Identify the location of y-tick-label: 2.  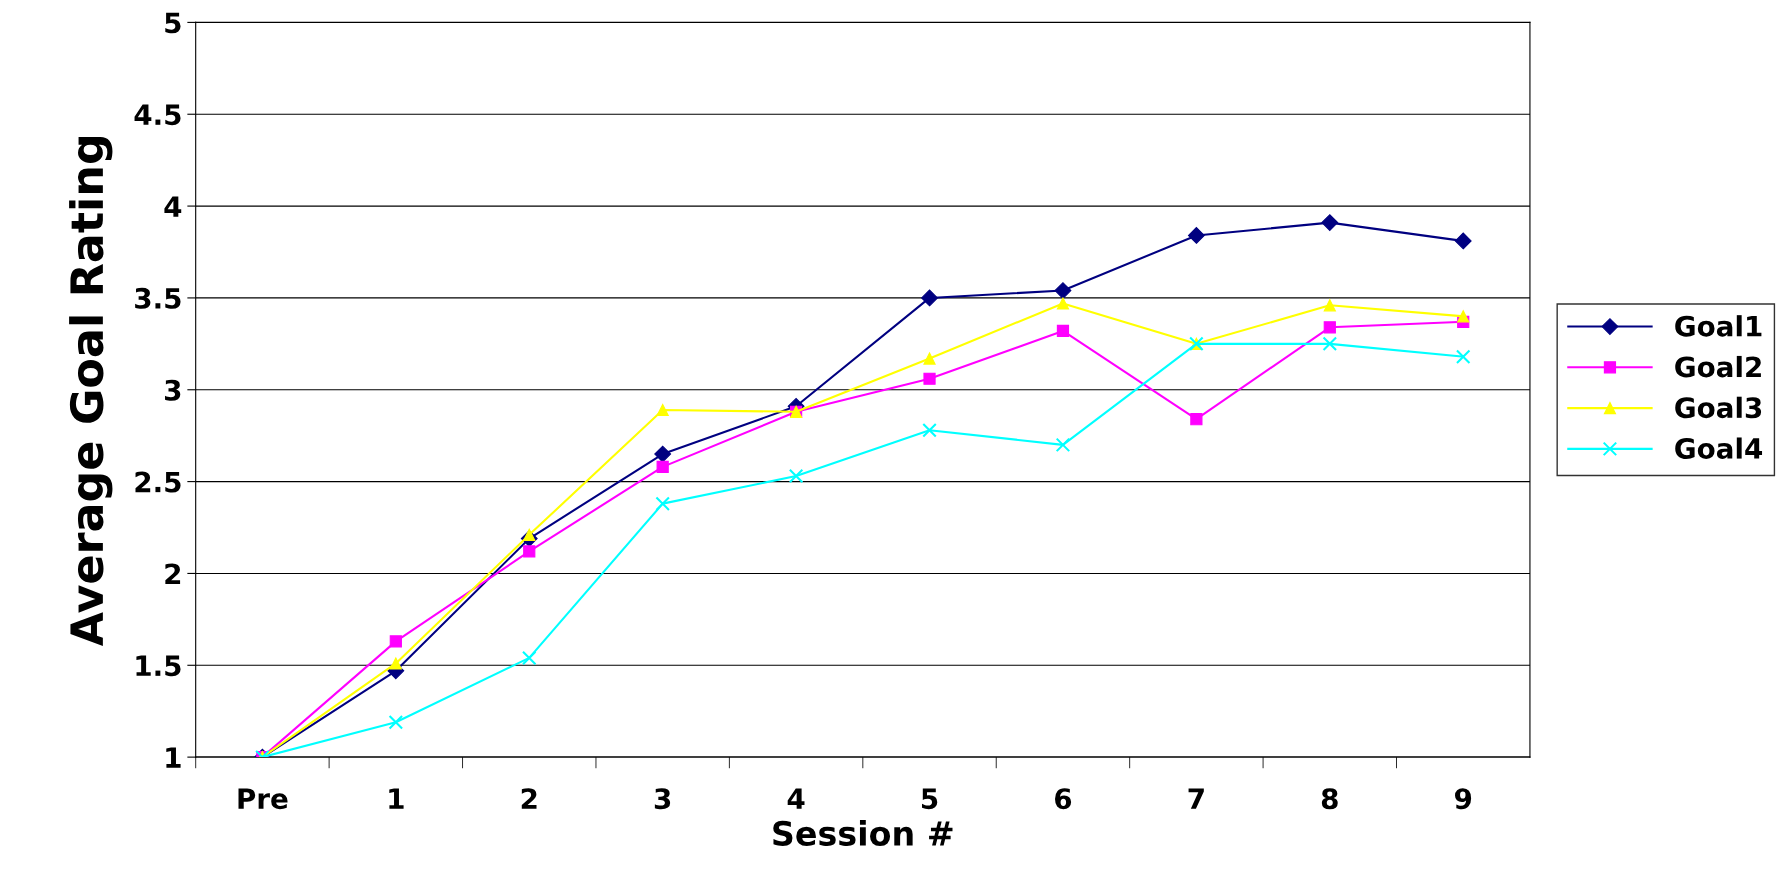
(173, 573).